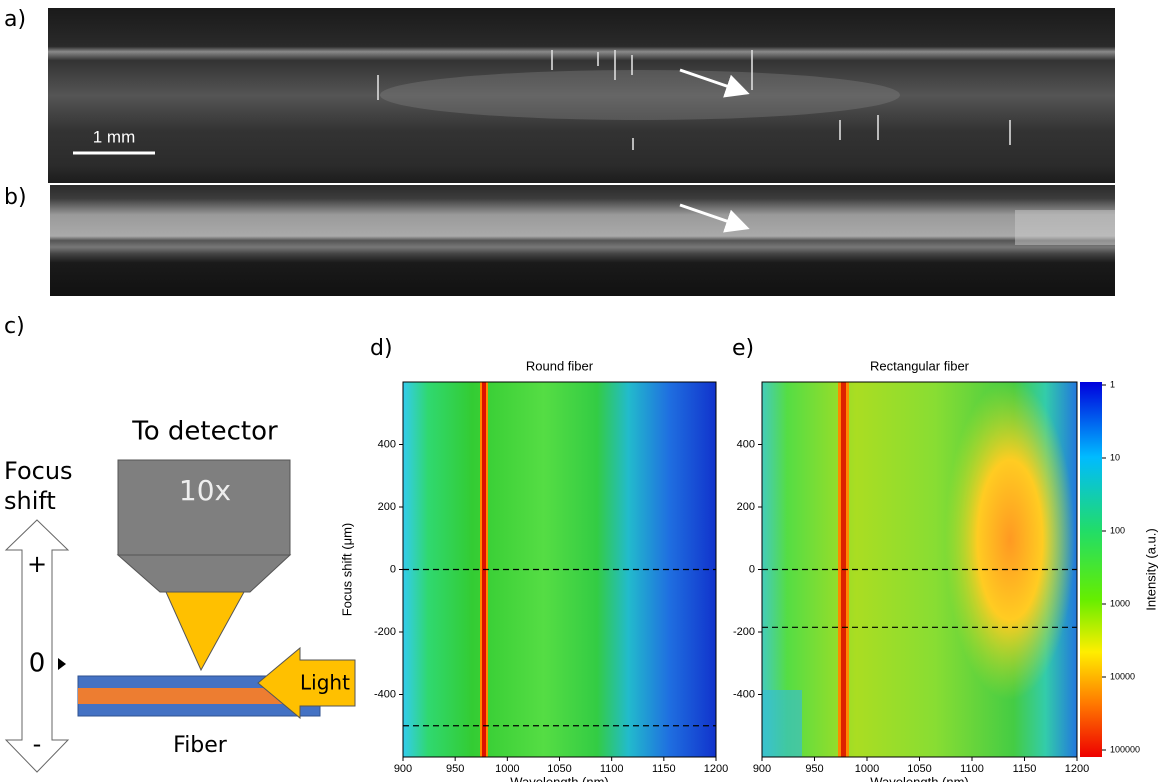 This screenshot has width=1163, height=782. Describe the element at coordinates (1122, 676) in the screenshot. I see `colorbar-tick-label: 10000` at that location.